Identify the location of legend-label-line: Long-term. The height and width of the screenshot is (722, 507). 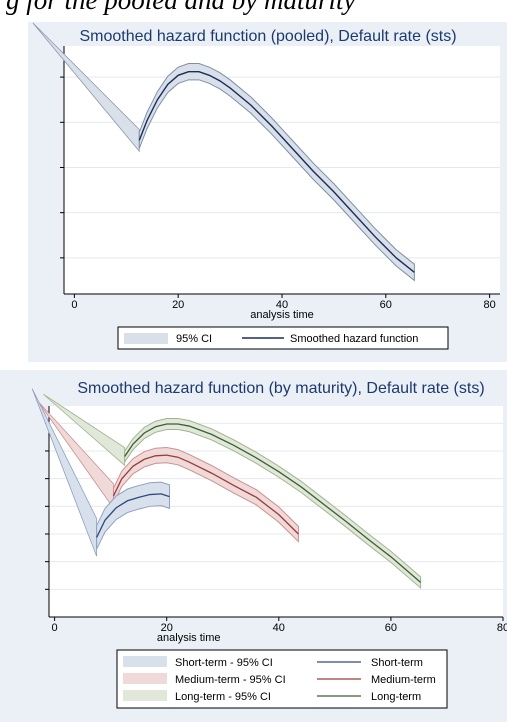
(396, 697).